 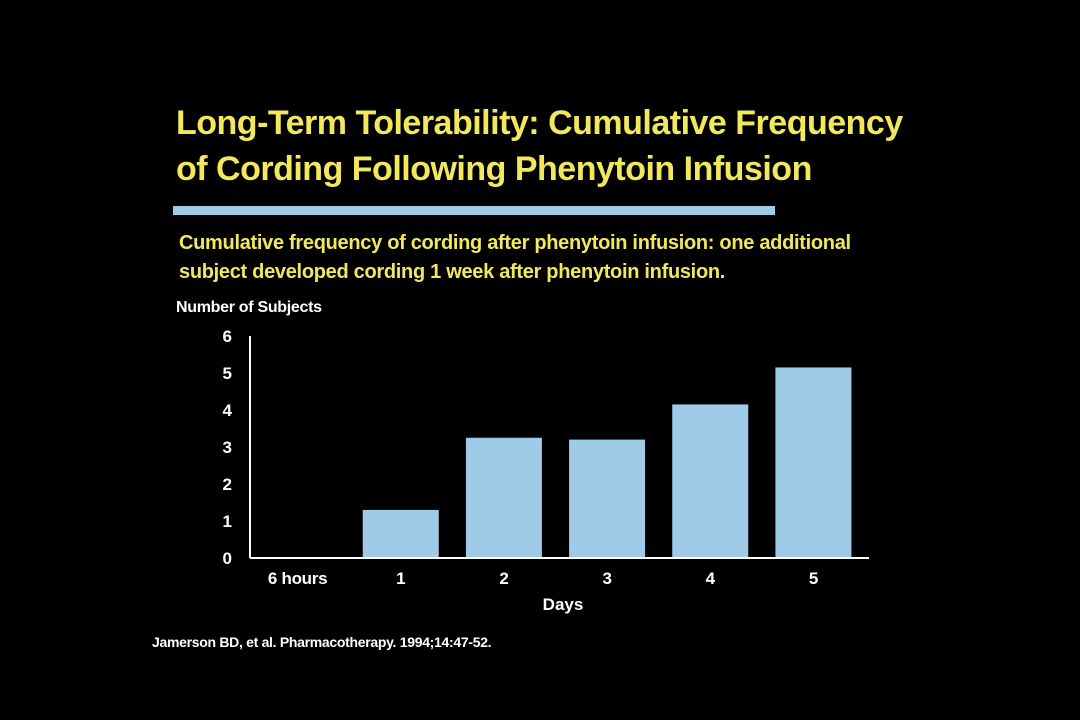 What do you see at coordinates (813, 578) in the screenshot?
I see `x-tick-label: 5` at bounding box center [813, 578].